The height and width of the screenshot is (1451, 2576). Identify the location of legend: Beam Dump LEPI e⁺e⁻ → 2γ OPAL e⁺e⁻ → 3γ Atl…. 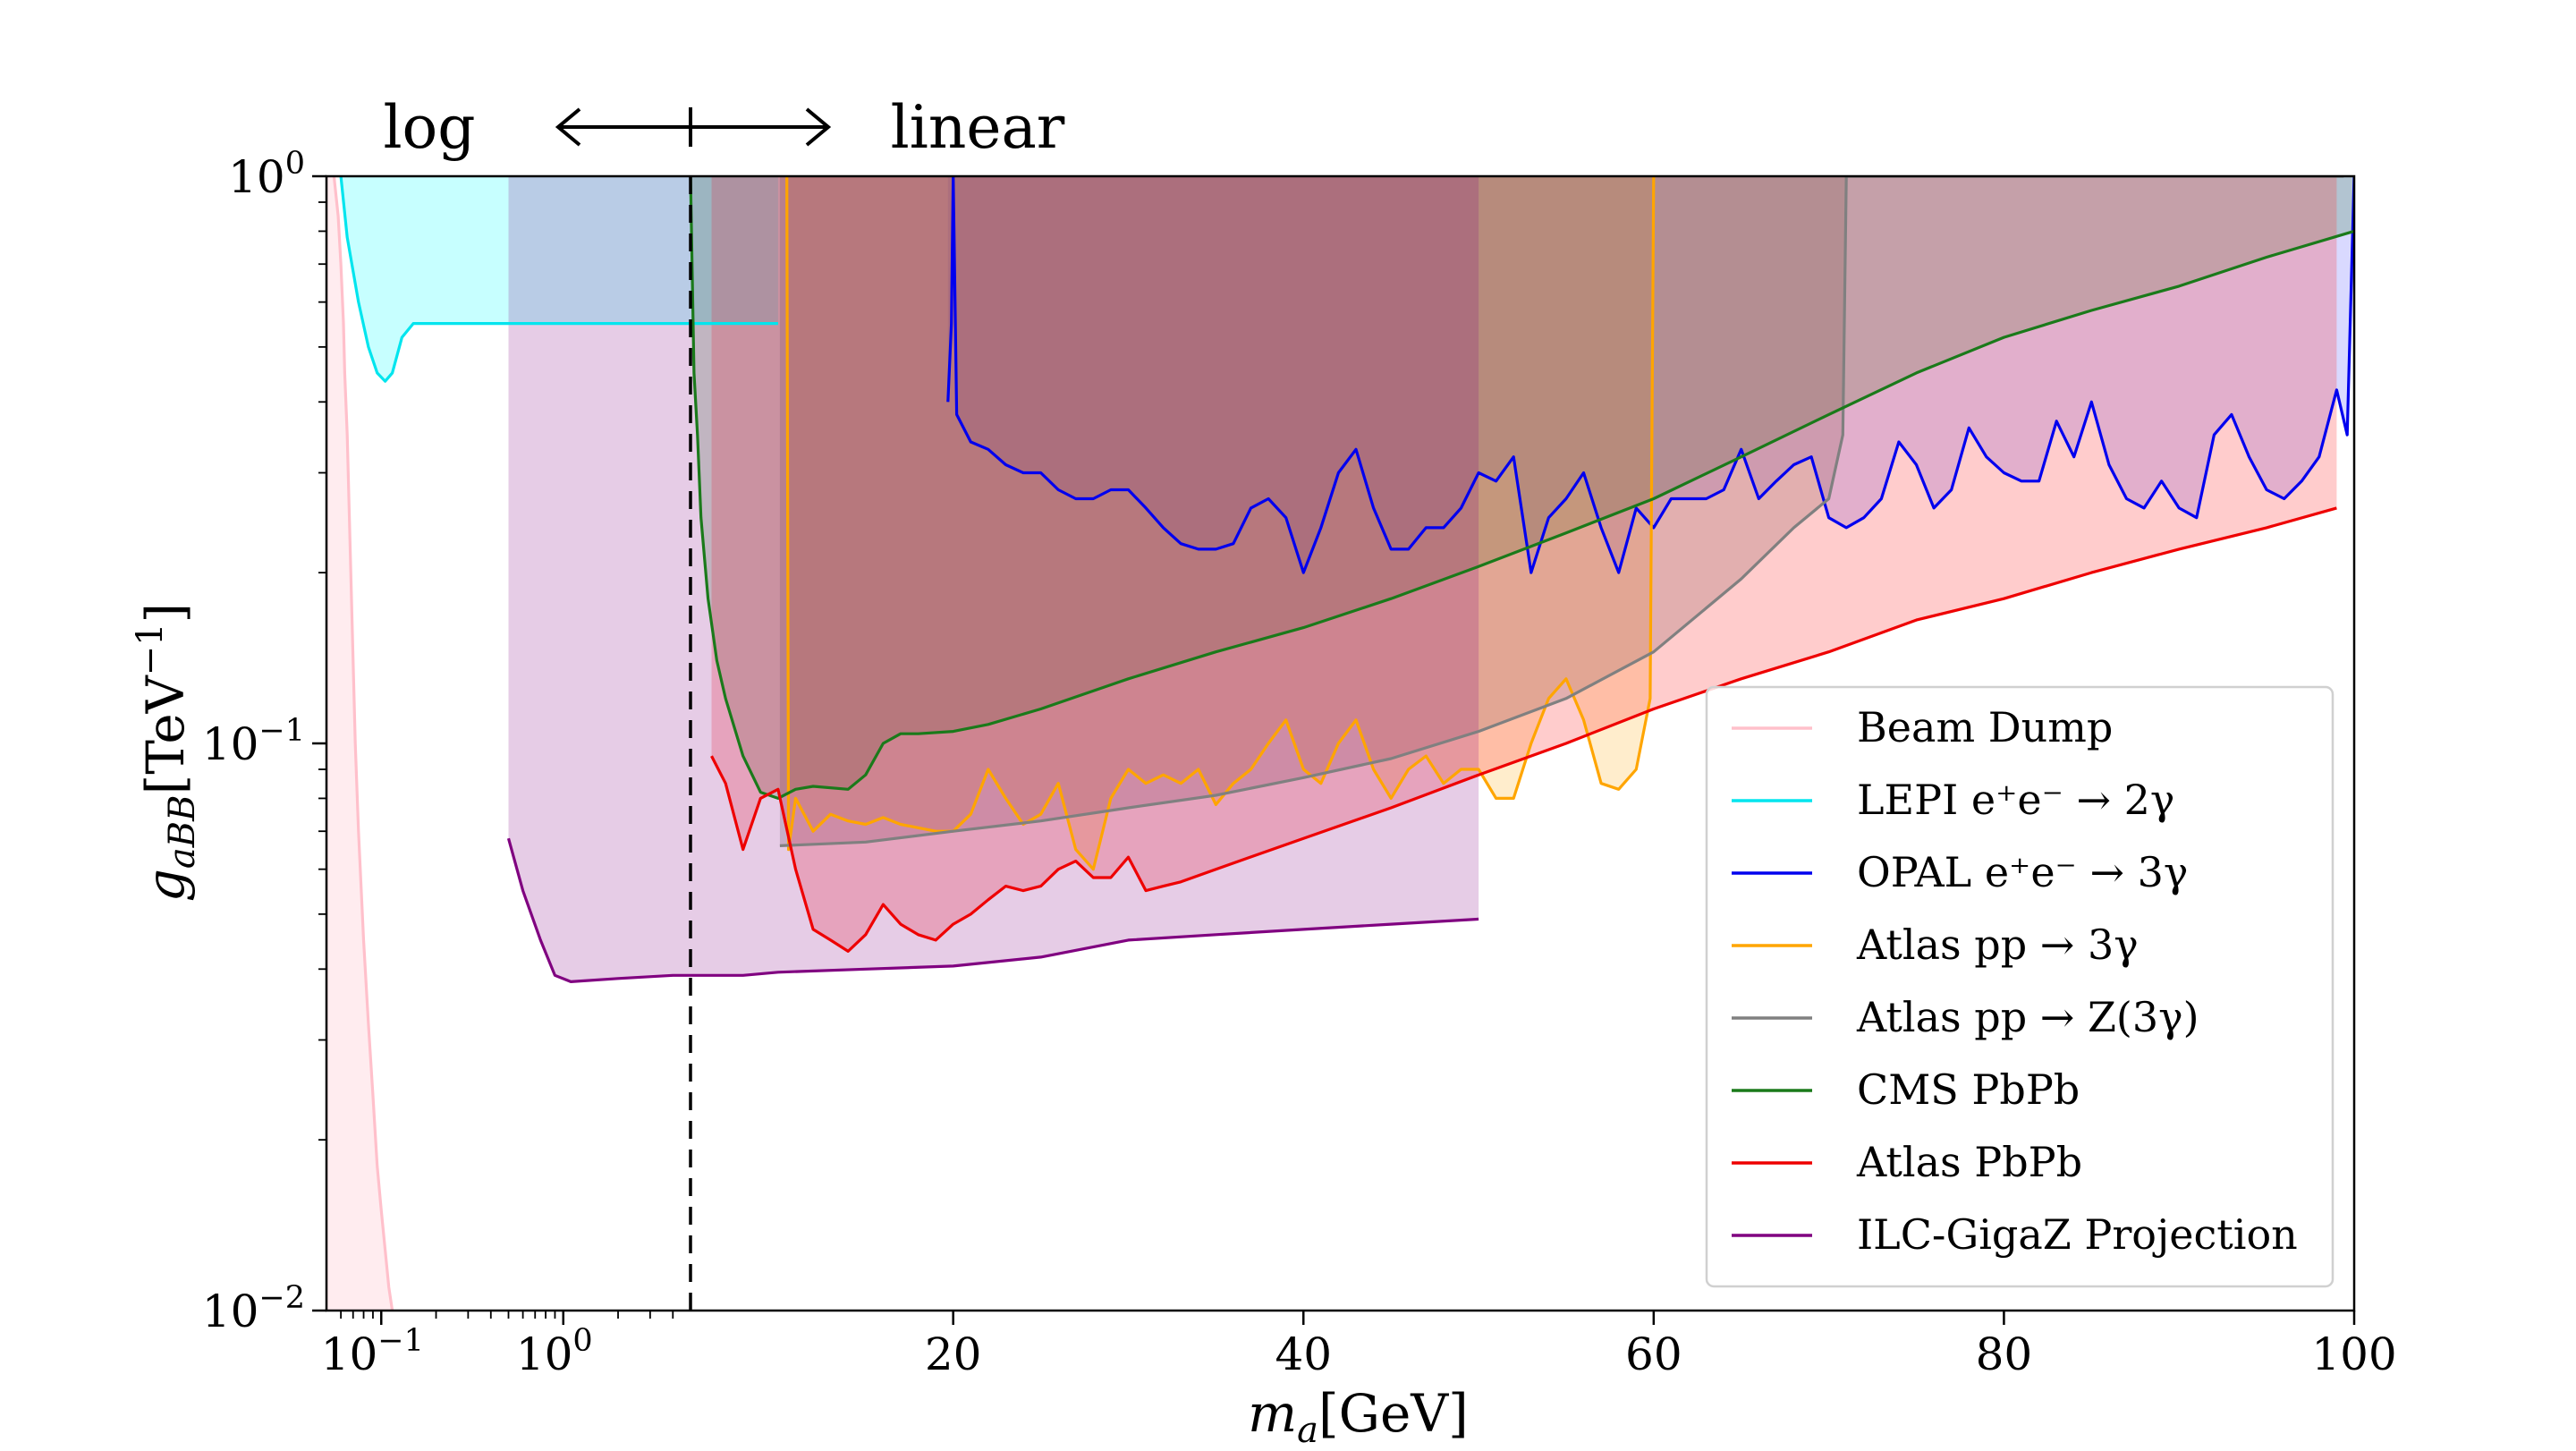
(2019, 986).